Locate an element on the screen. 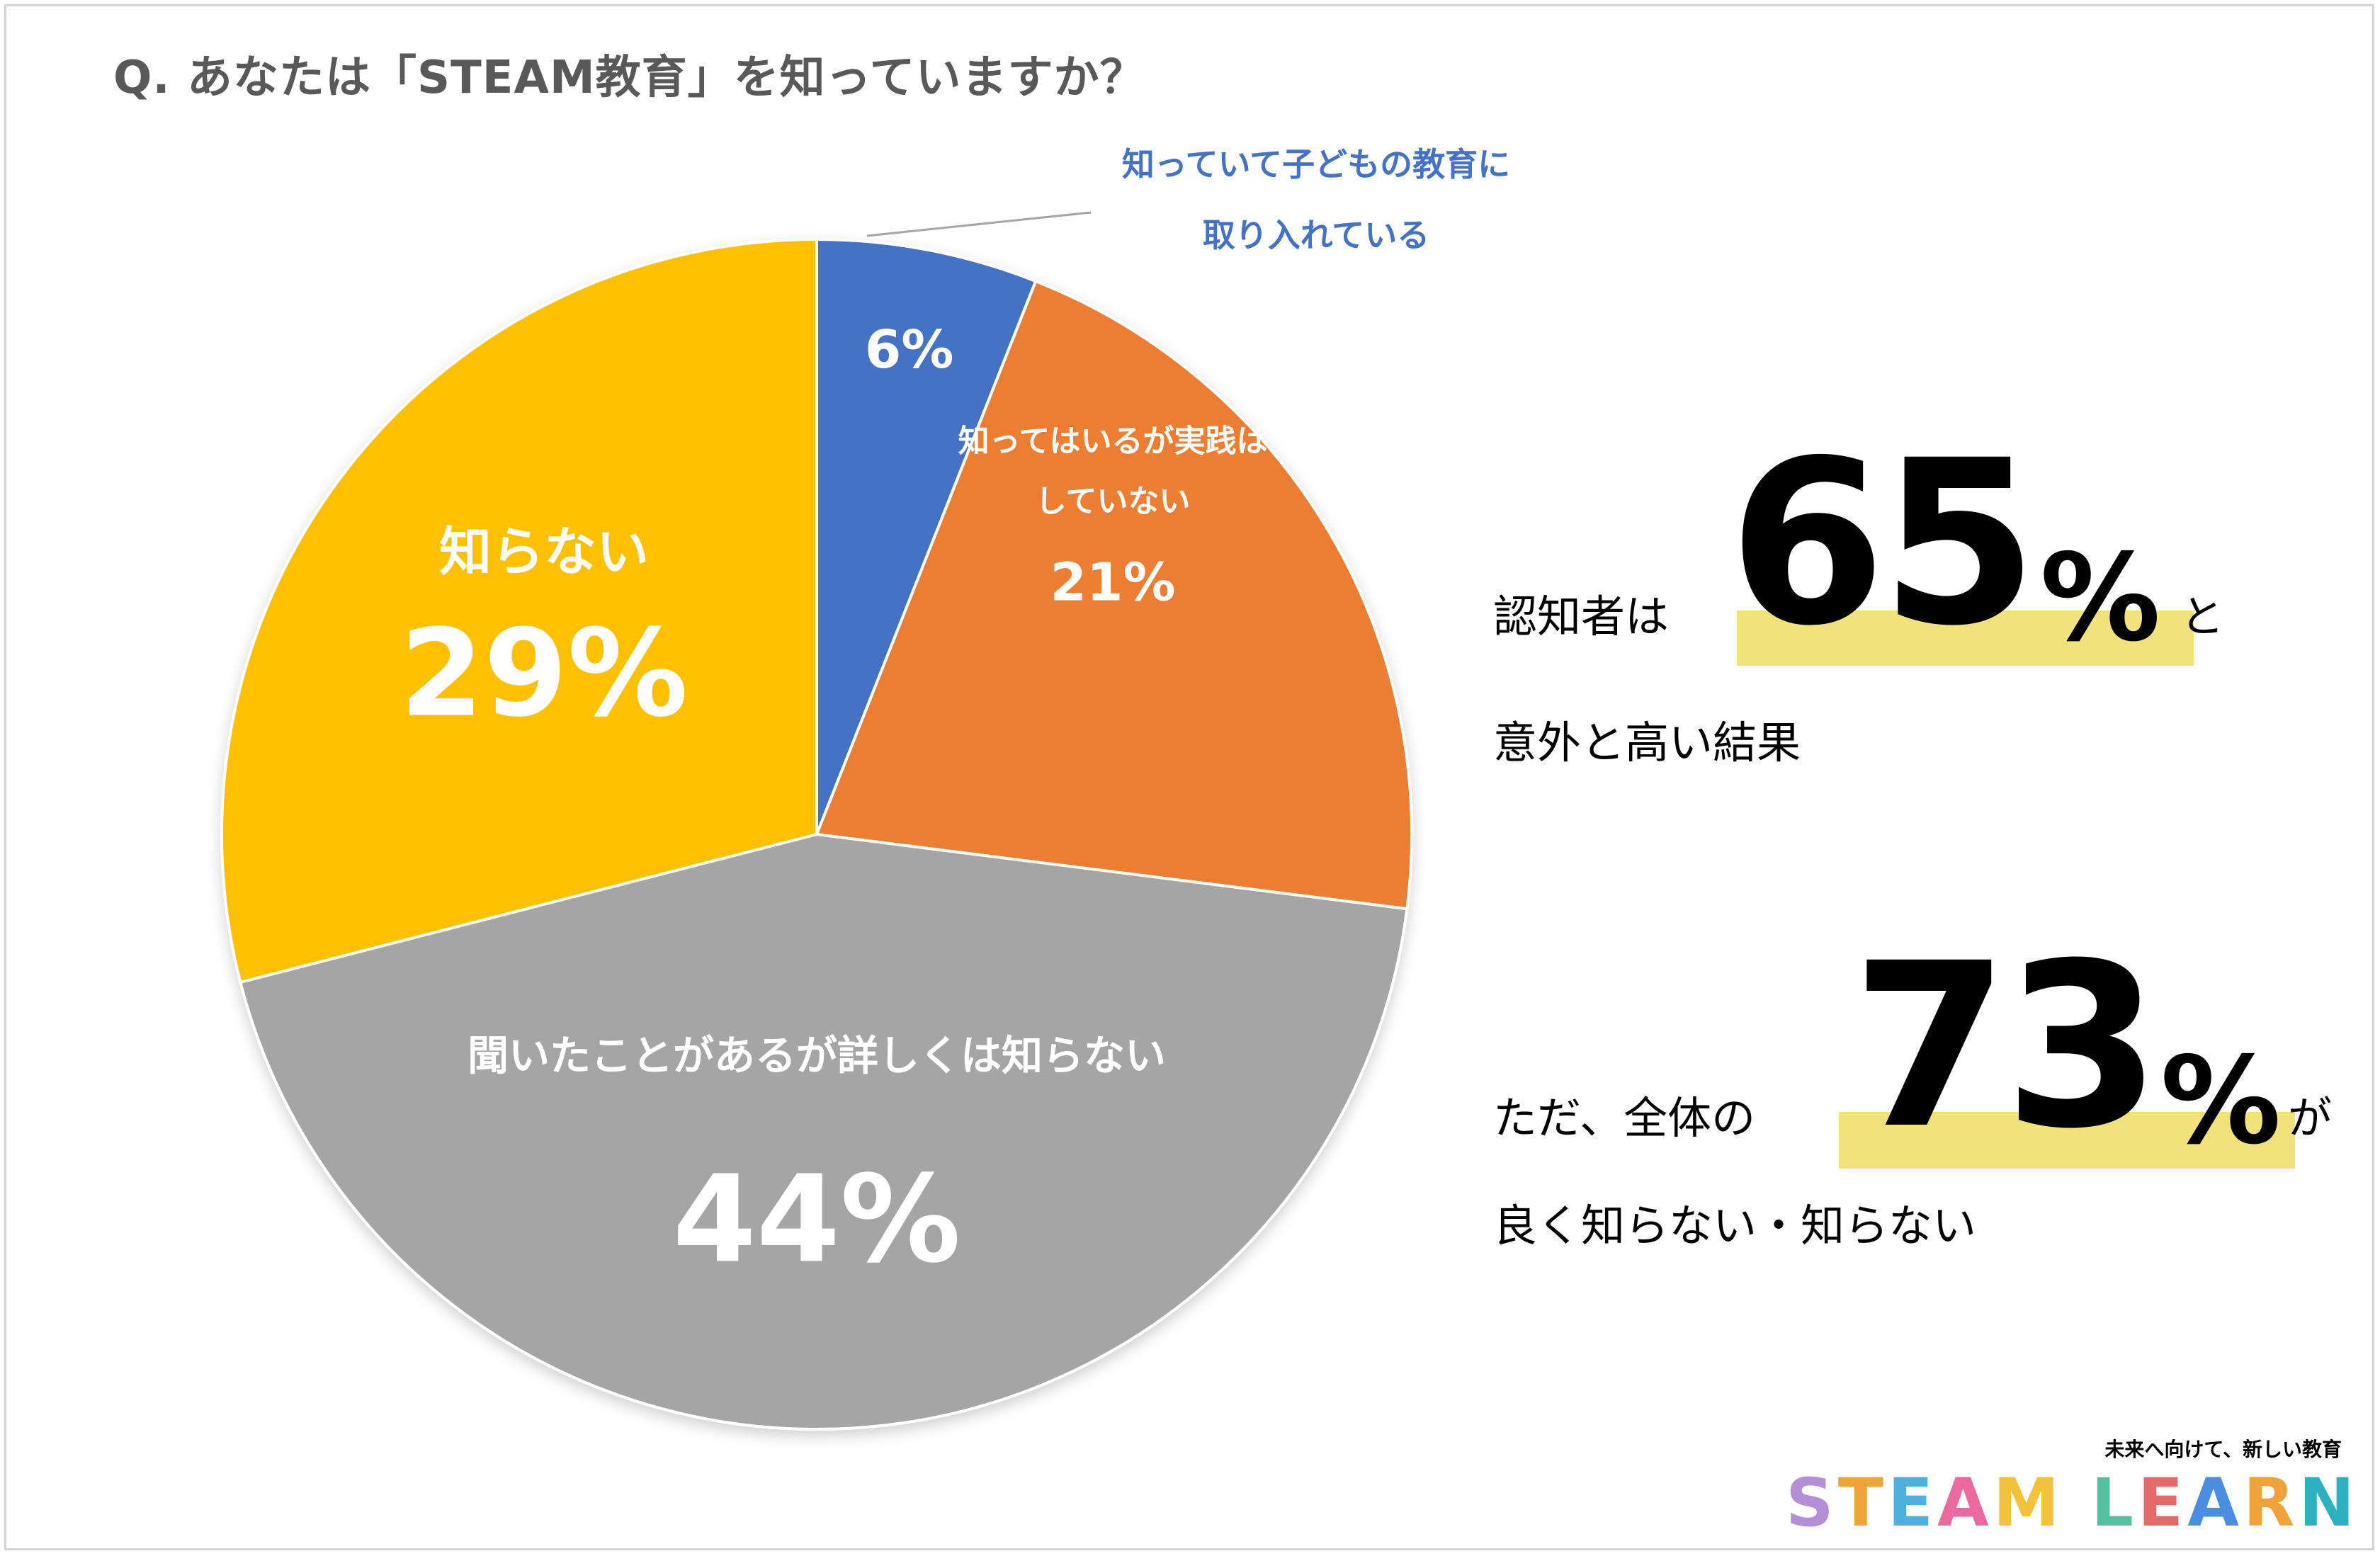 The width and height of the screenshot is (2380, 1556). slice-category-label: 知らない is located at coordinates (544, 551).